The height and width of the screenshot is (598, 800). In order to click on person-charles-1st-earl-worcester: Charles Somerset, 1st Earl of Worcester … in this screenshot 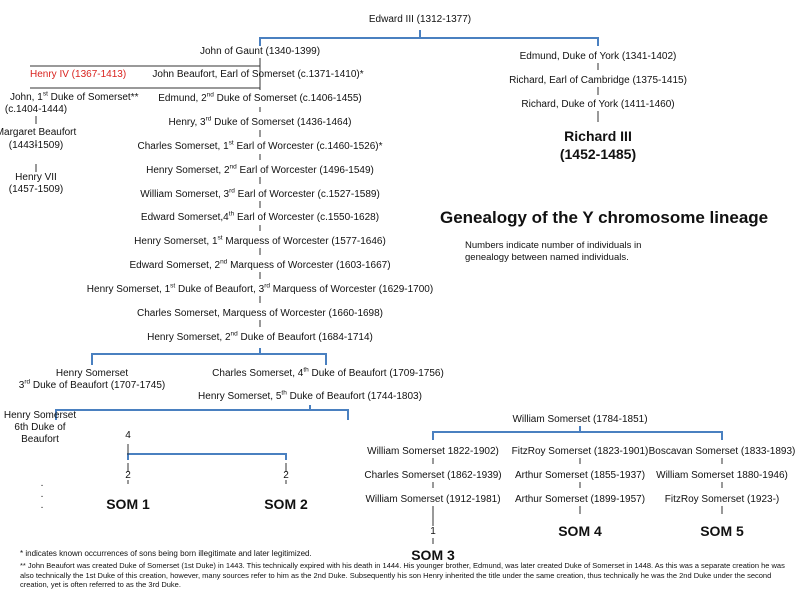, I will do `click(260, 145)`.